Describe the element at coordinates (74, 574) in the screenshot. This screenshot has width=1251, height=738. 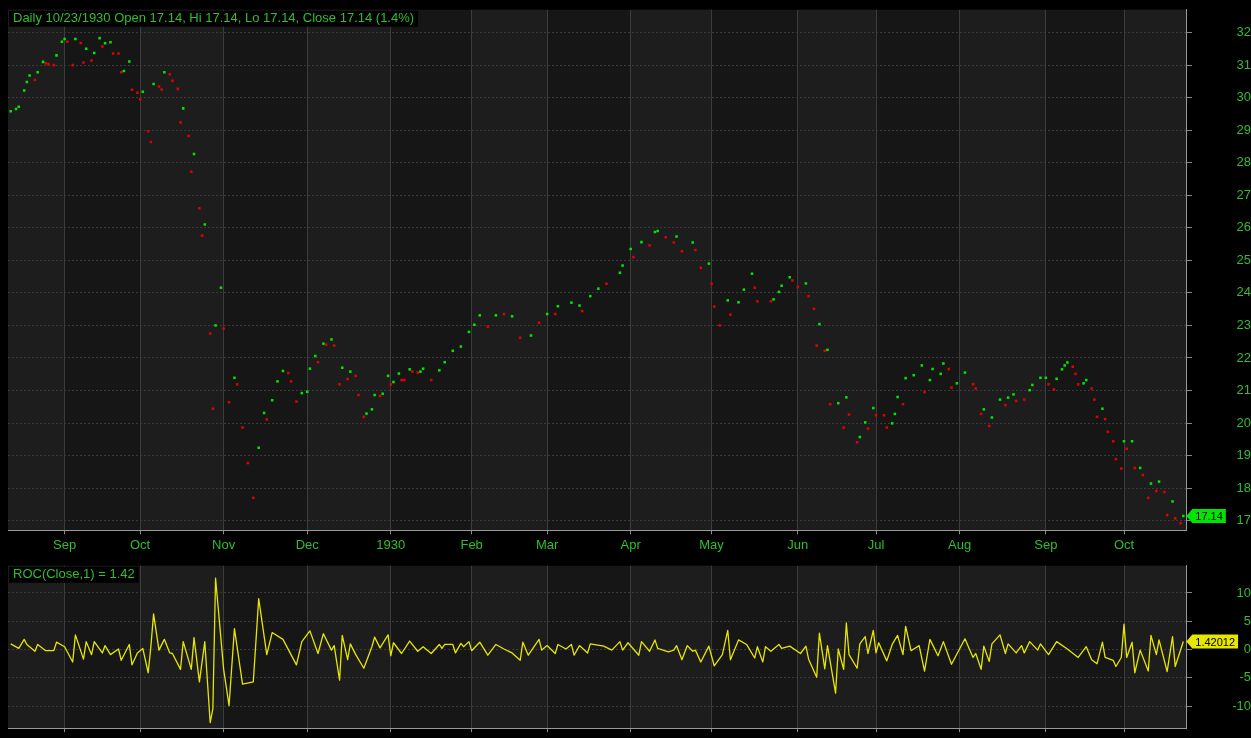
I see `chart-title: ROC(Close,1) = 1.42` at that location.